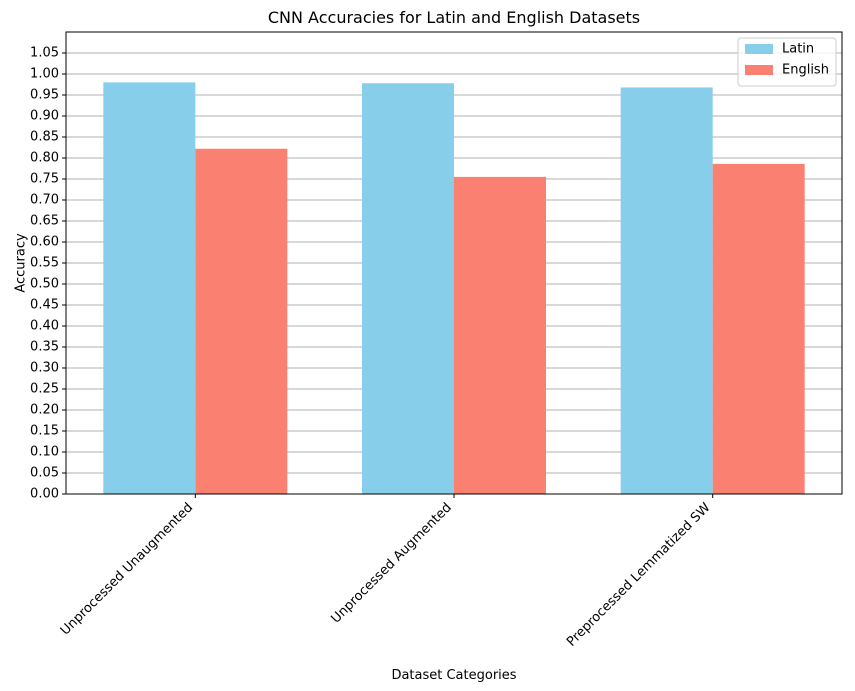  Describe the element at coordinates (44, 263) in the screenshot. I see `y-tick-label: 0.55` at that location.